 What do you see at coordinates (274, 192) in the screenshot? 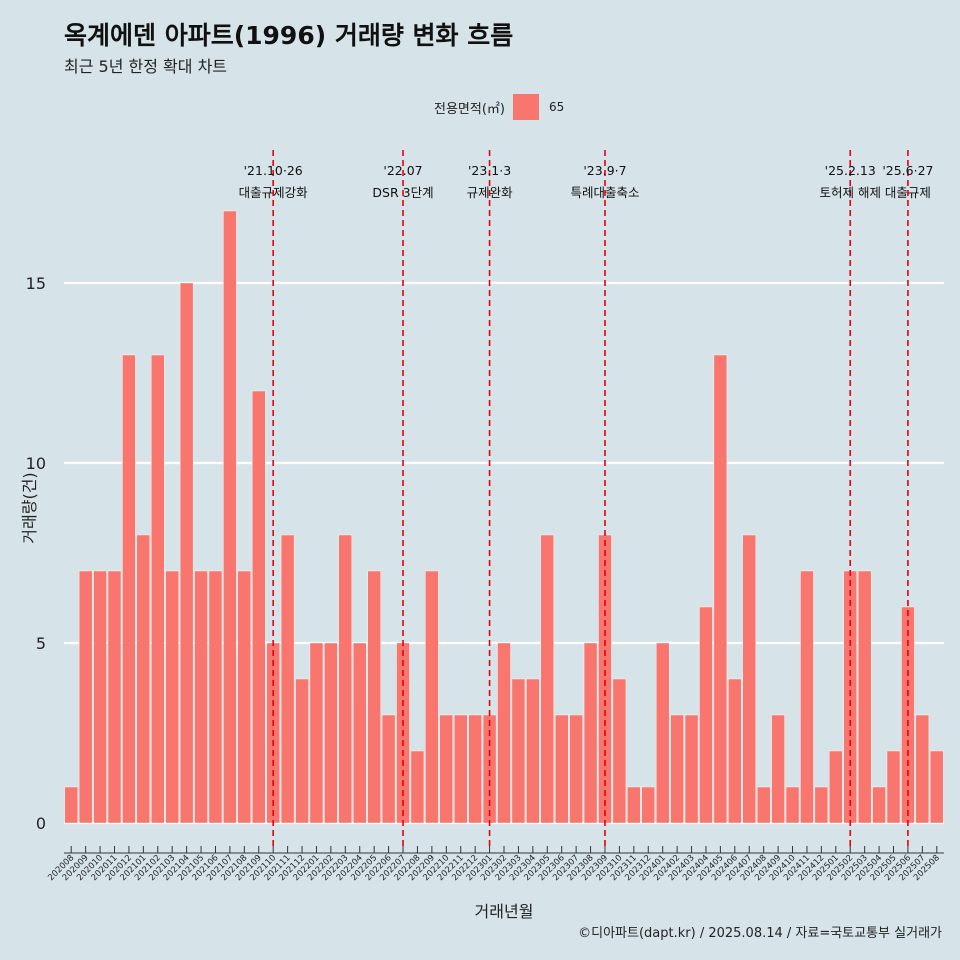
I see `event-description-label: 대출규제강화` at bounding box center [274, 192].